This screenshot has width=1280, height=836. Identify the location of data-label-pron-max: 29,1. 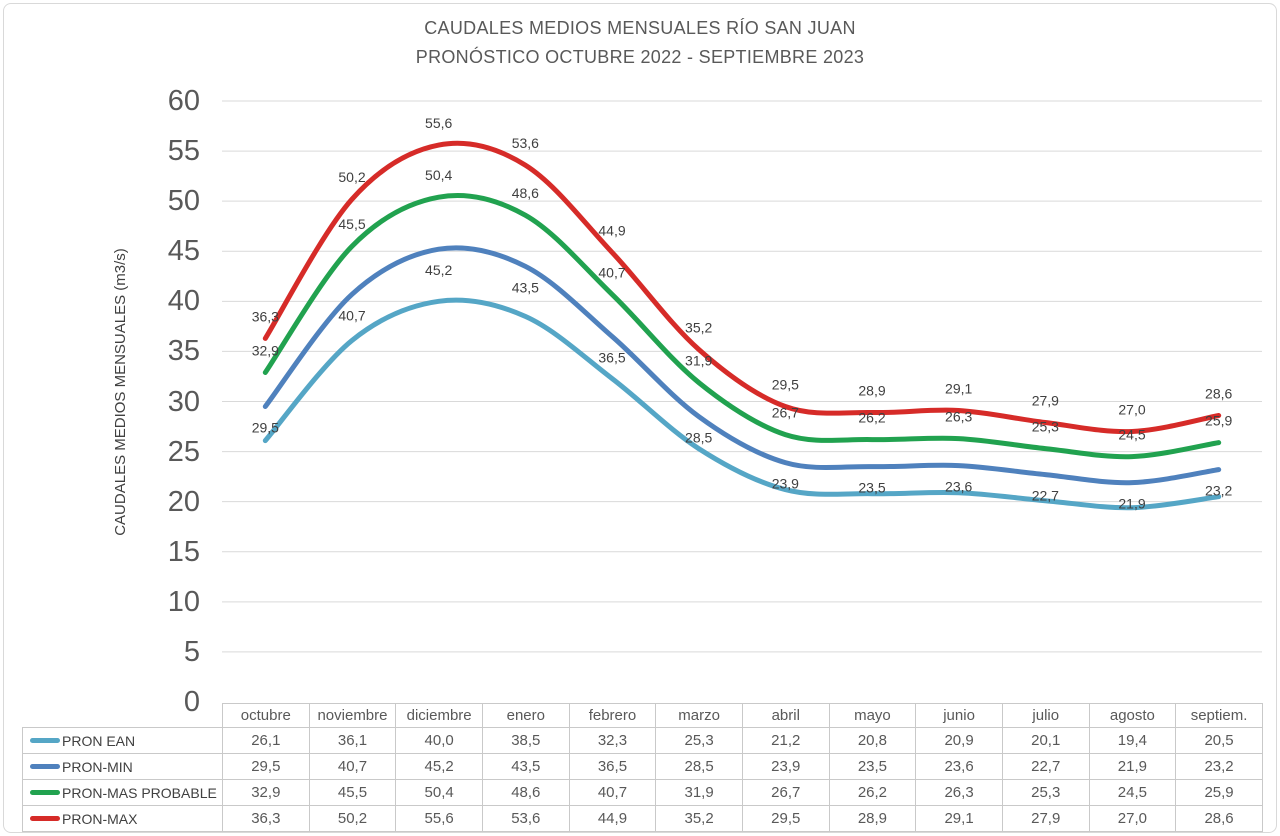
(958, 389).